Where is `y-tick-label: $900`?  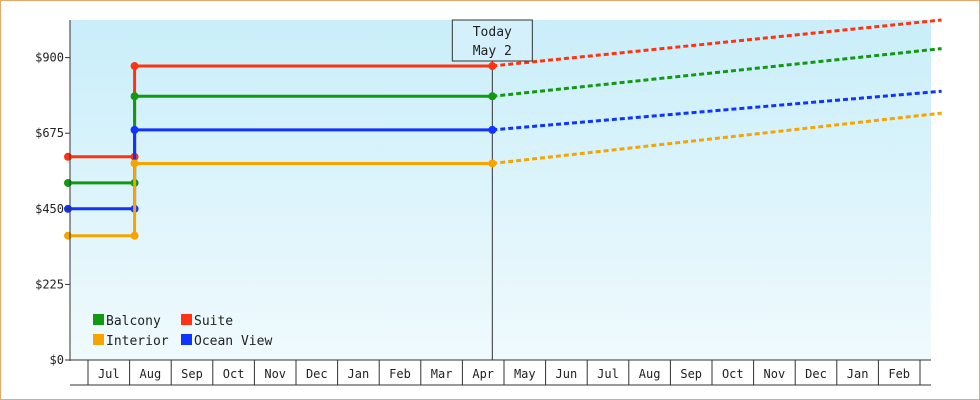
y-tick-label: $900 is located at coordinates (49, 58).